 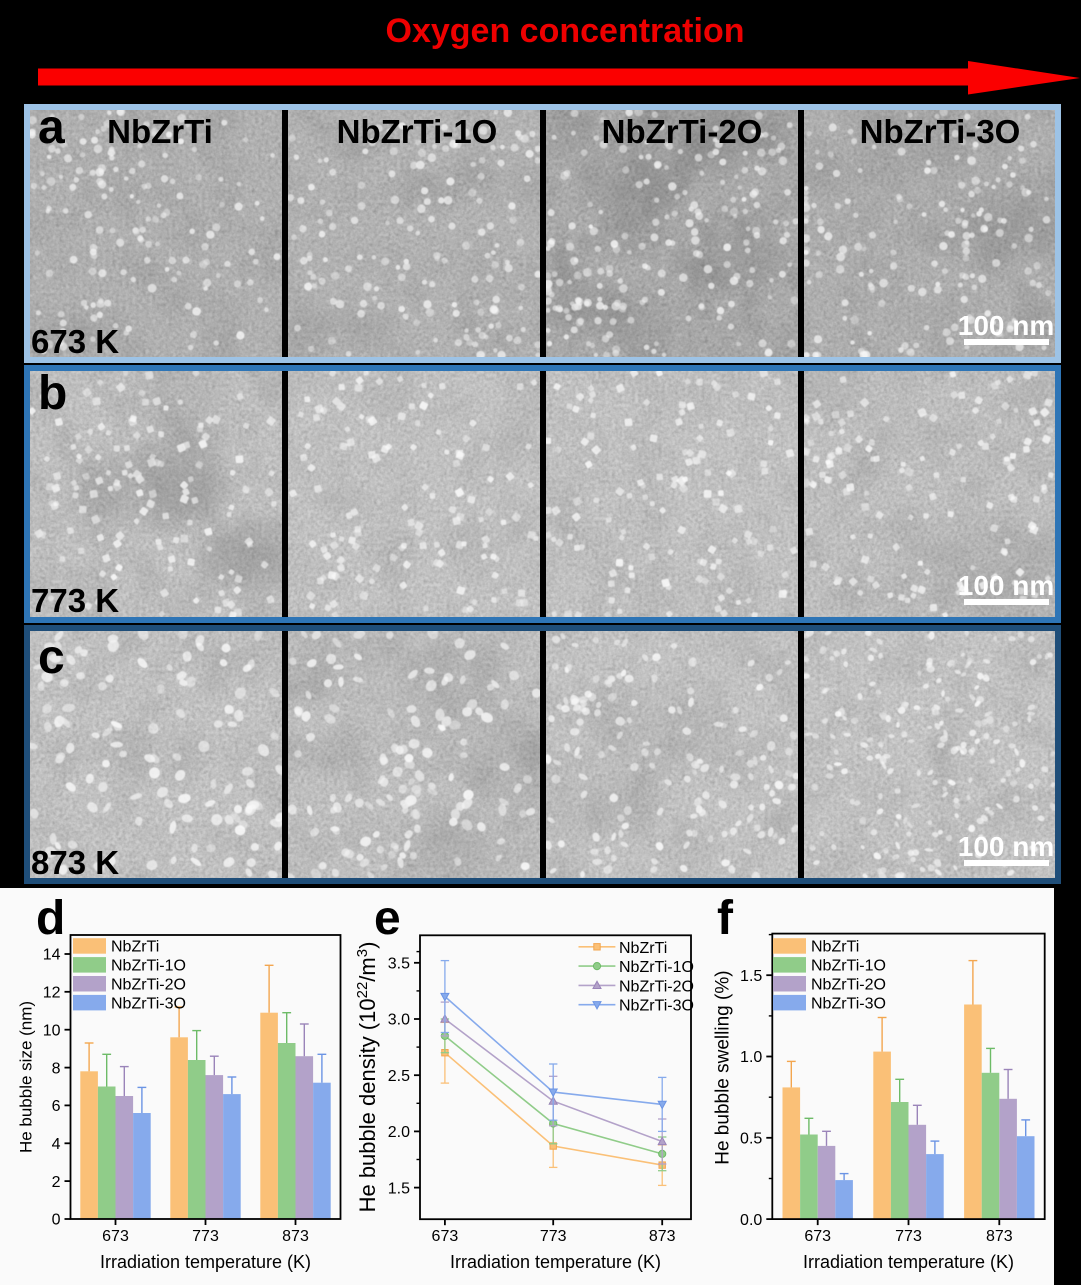 What do you see at coordinates (399, 1076) in the screenshot?
I see `svg-text: 2.5` at bounding box center [399, 1076].